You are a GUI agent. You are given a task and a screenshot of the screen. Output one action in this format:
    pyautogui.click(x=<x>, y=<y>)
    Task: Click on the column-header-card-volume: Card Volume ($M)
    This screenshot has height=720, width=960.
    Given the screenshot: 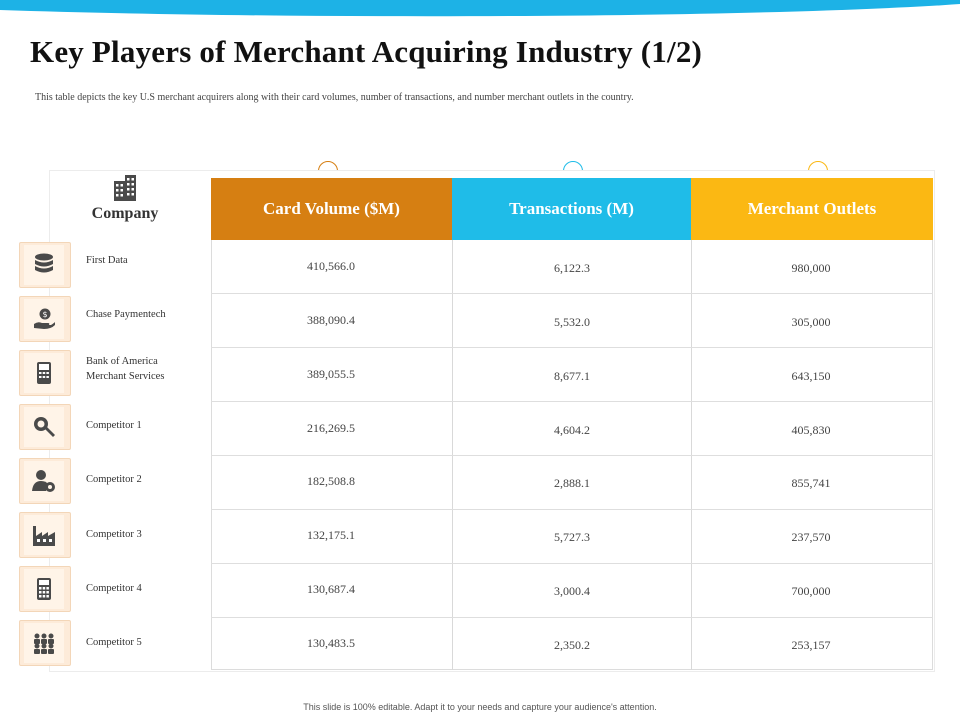 What is the action you would take?
    pyautogui.click(x=331, y=209)
    